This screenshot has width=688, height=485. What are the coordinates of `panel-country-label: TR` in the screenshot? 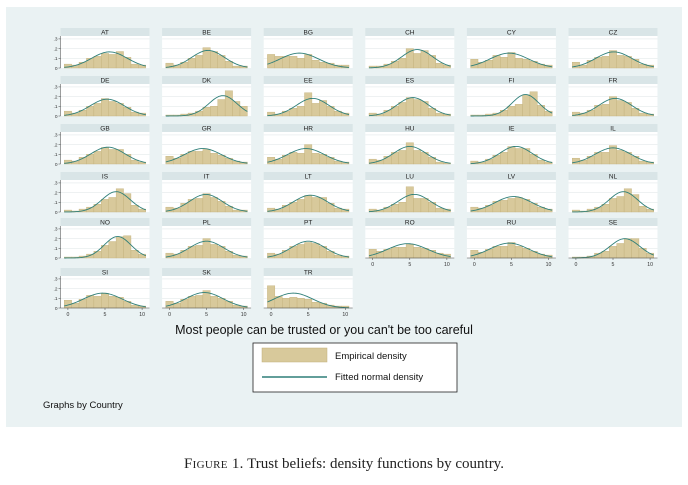 It's located at (308, 272).